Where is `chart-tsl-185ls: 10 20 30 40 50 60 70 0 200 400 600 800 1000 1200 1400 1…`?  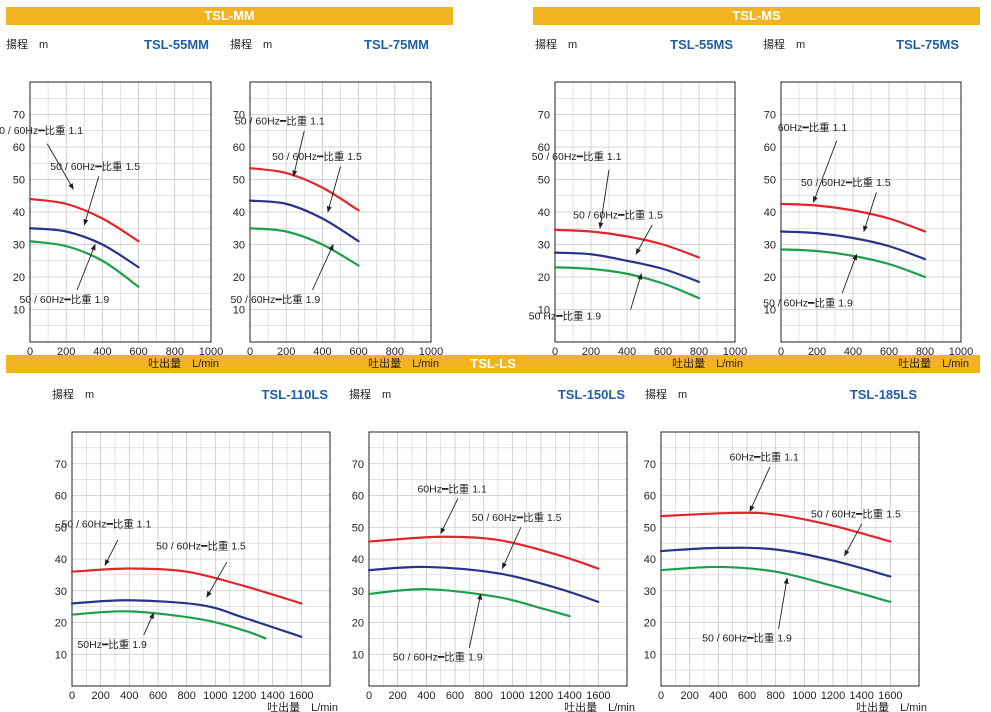
chart-tsl-185ls: 10 20 30 40 50 60 70 0 200 400 600 800 1000 1200 1400 1… is located at coordinates (785, 549).